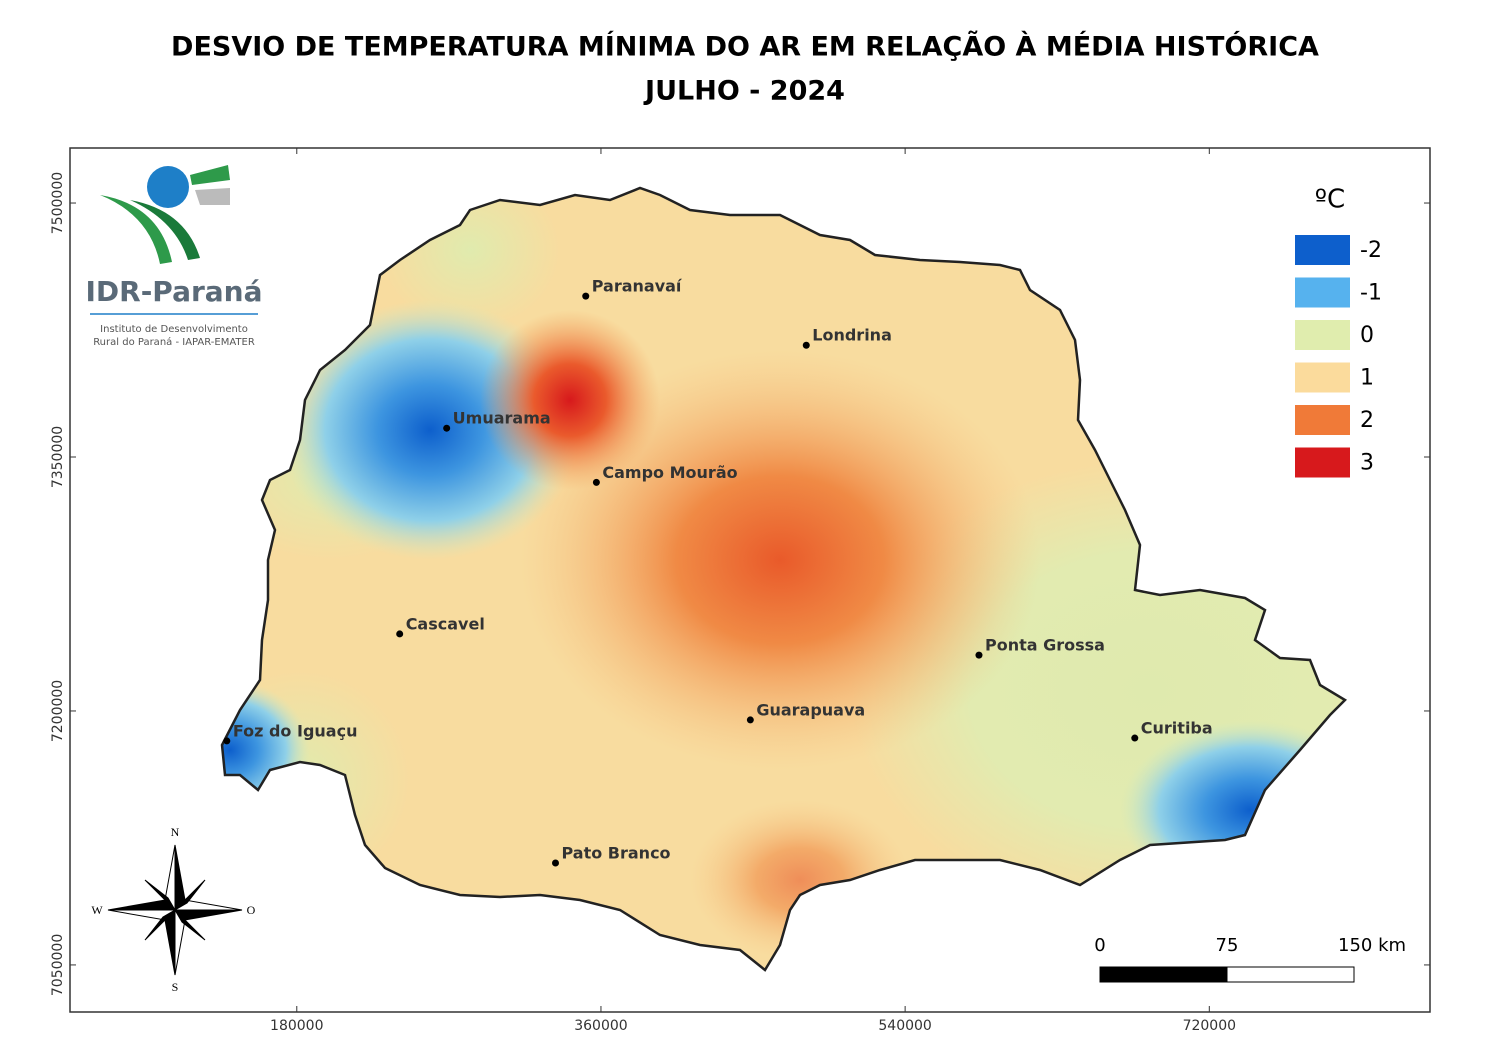  I want to click on scale-label: 75, so click(1227, 945).